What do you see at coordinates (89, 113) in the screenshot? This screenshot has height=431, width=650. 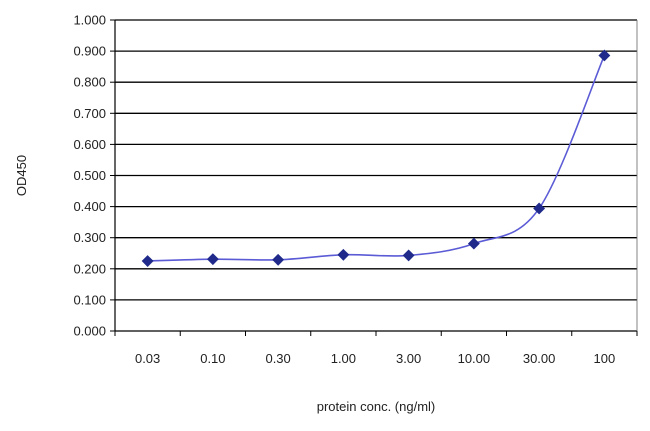 I see `y-tick-label: 0.700` at bounding box center [89, 113].